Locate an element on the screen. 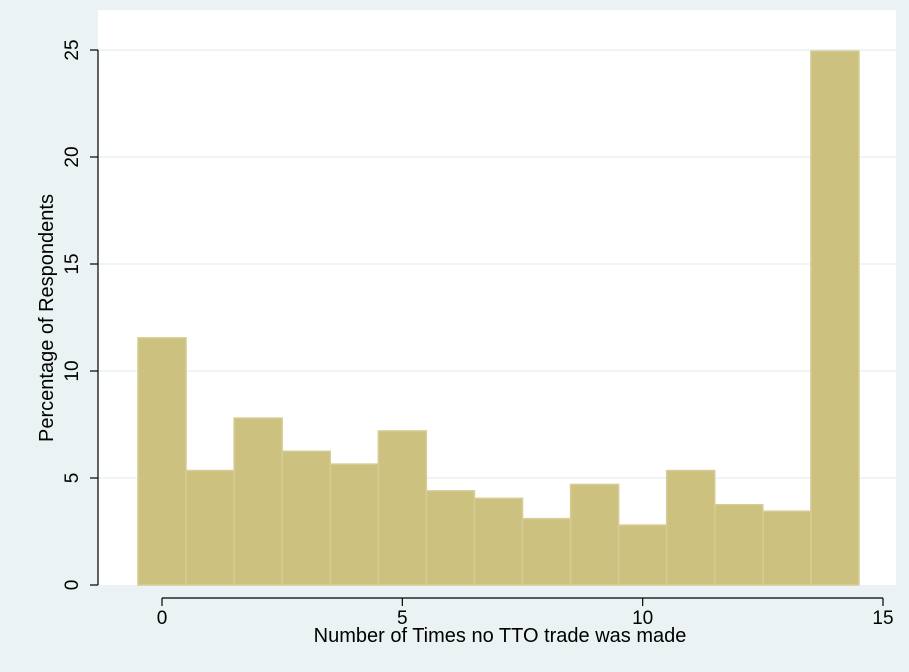 This screenshot has width=909, height=672. y-tick-label: 5 is located at coordinates (72, 478).